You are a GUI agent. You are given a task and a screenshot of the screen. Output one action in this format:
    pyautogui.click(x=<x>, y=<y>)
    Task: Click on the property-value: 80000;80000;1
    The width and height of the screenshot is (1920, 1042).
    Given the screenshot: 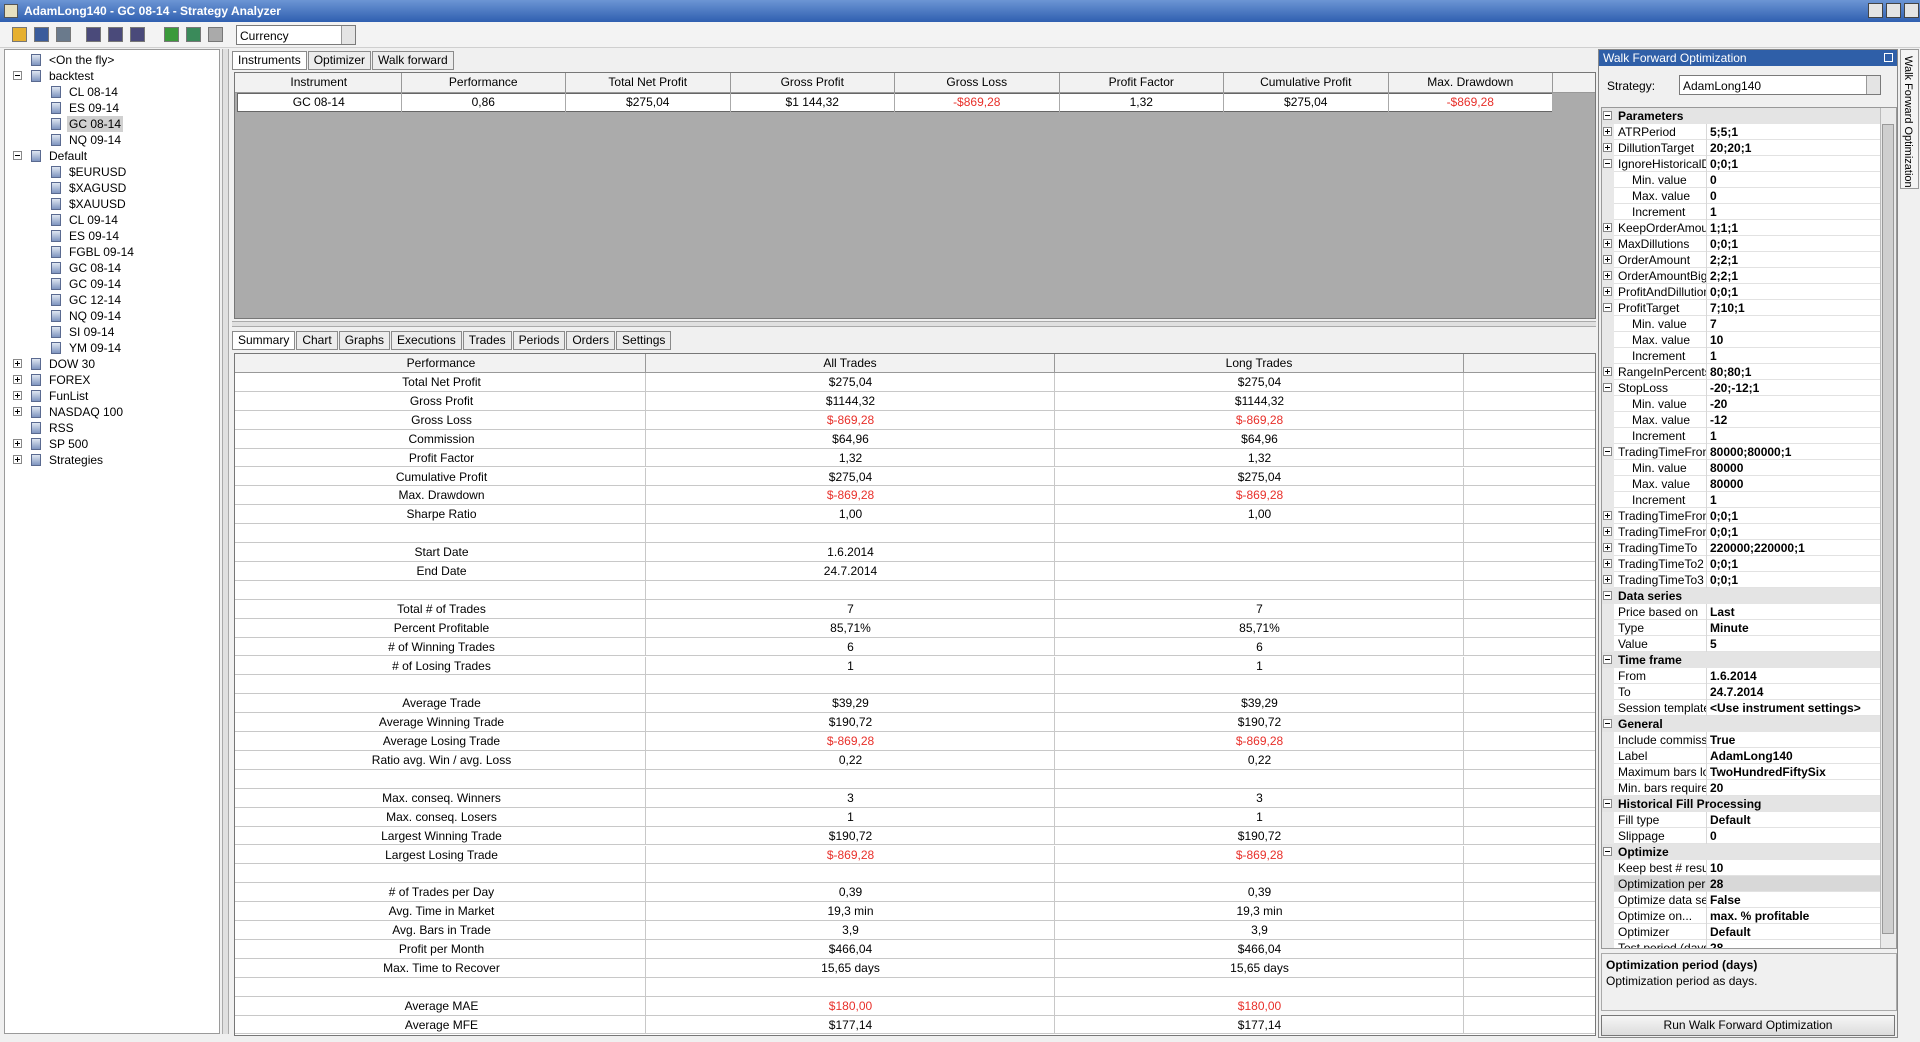 What is the action you would take?
    pyautogui.click(x=1751, y=452)
    